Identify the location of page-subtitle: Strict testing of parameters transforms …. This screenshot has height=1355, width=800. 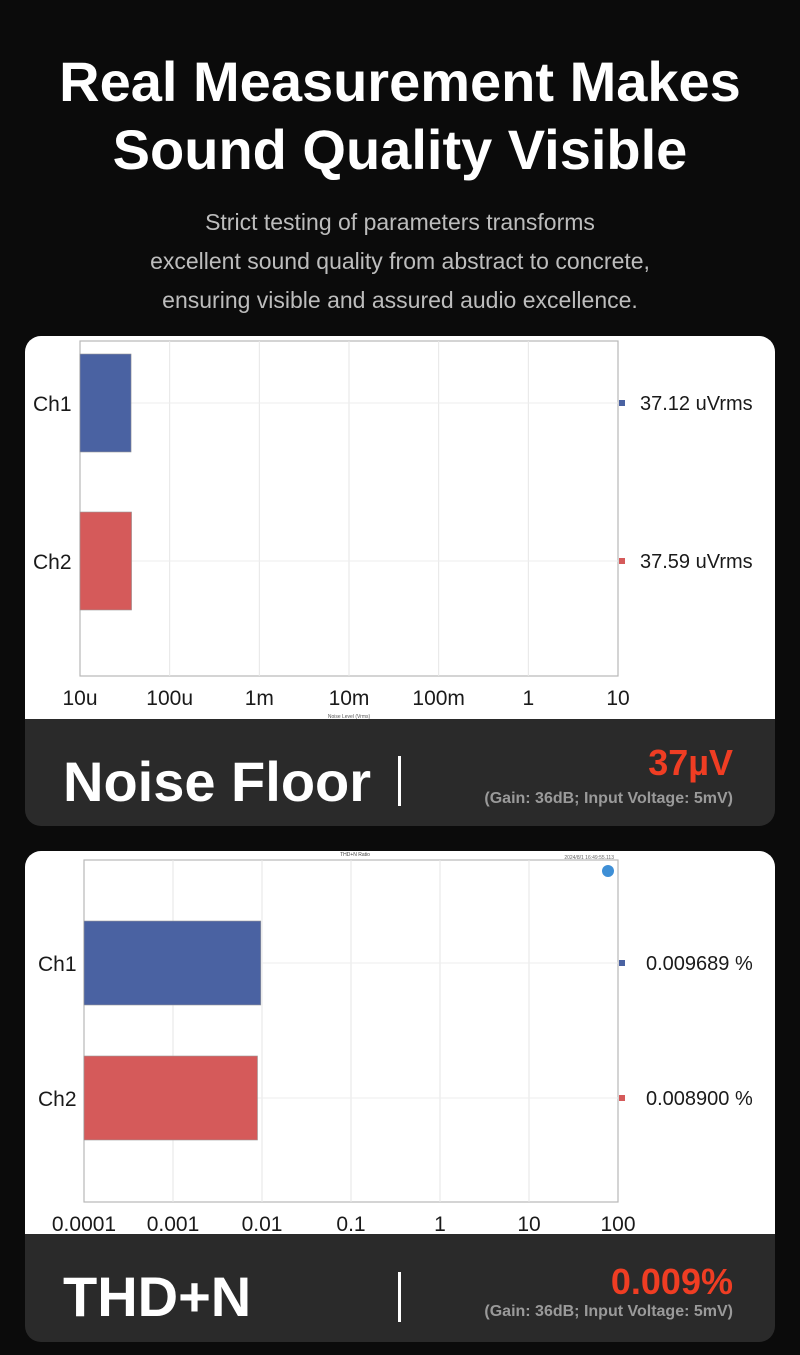
(400, 261).